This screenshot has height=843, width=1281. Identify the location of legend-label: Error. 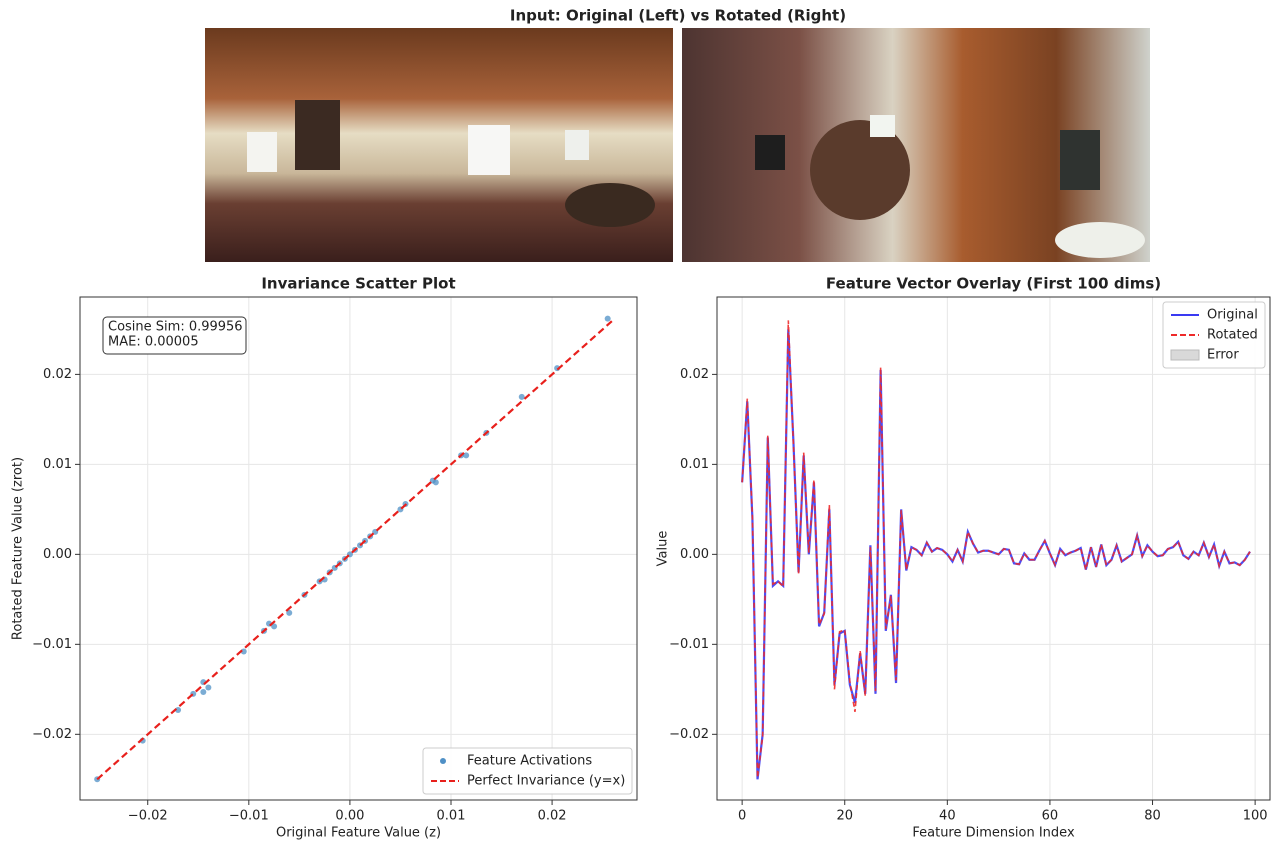
(1223, 355).